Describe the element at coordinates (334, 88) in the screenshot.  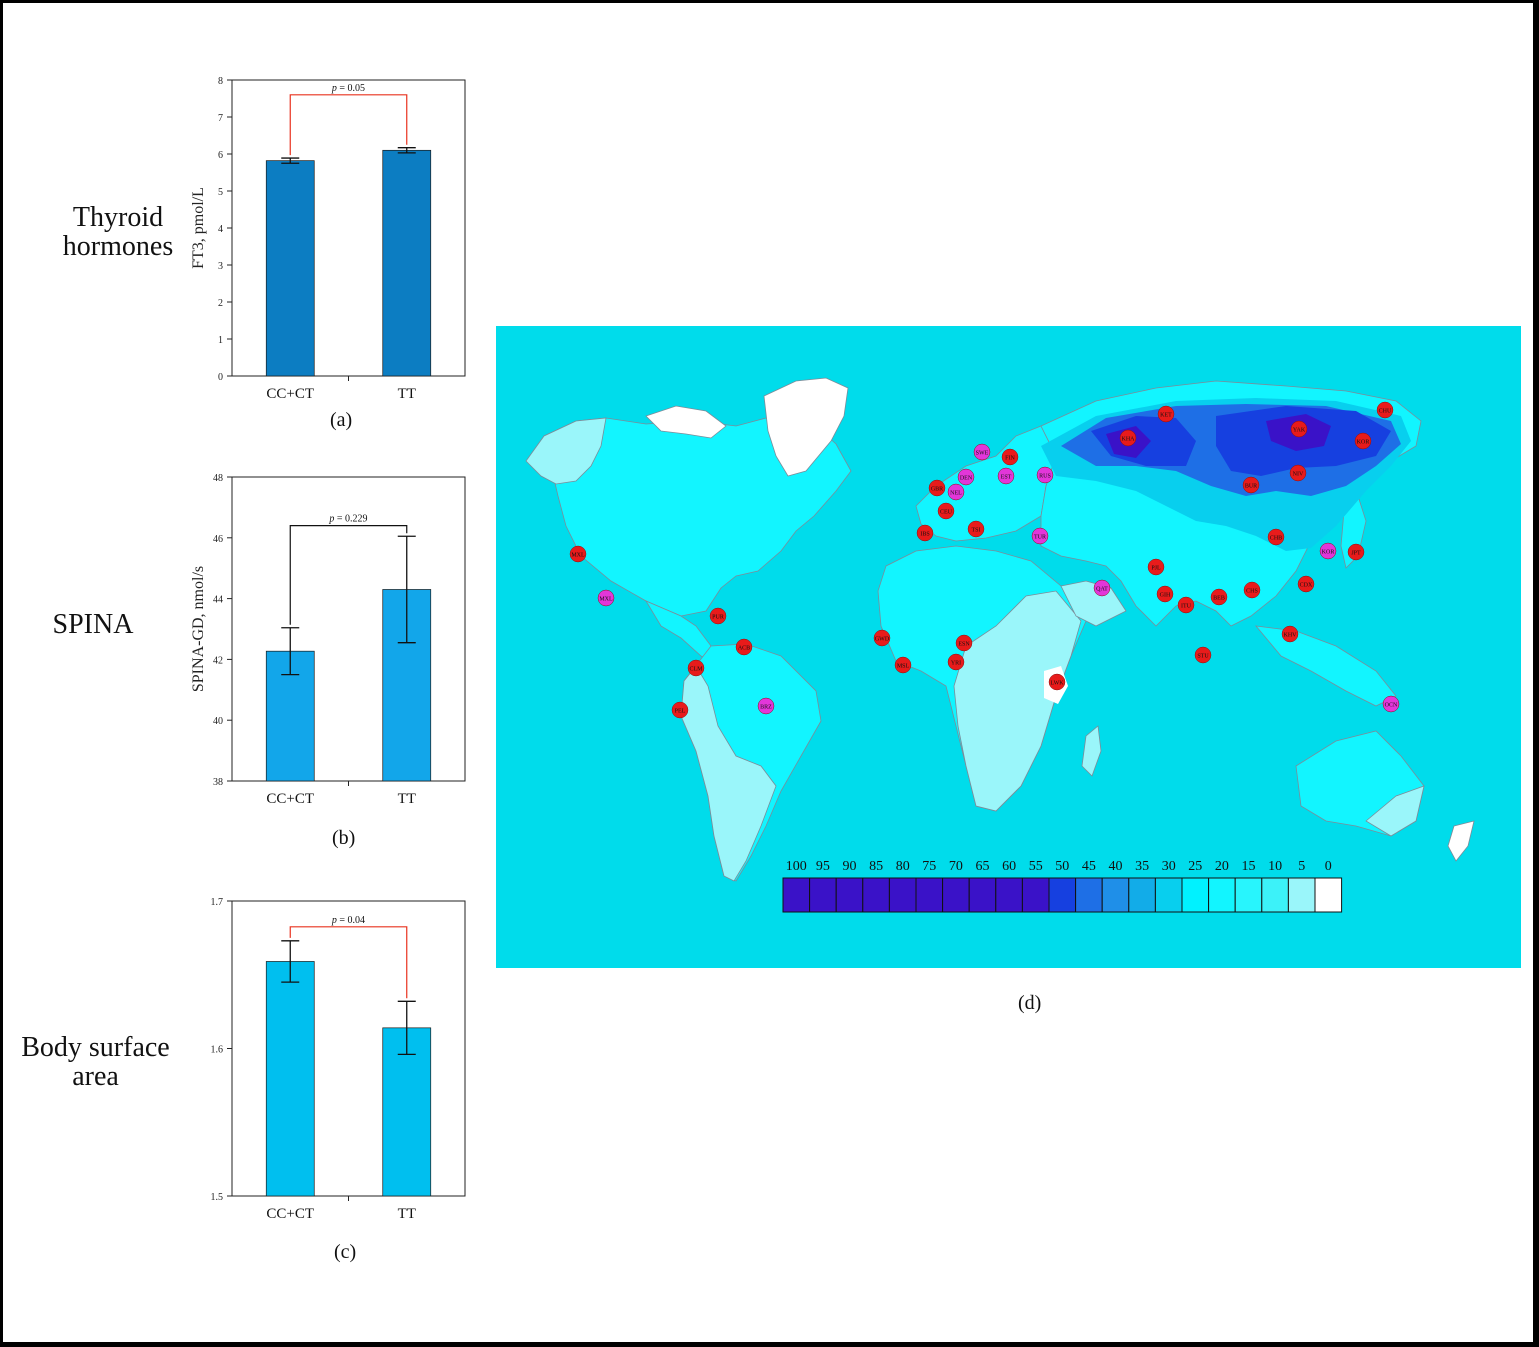
I see `p-symbol: p` at that location.